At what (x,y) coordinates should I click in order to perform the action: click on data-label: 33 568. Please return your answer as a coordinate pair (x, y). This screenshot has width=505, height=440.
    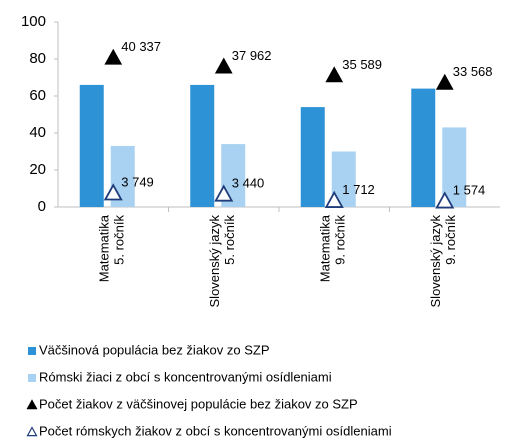
    Looking at the image, I should click on (473, 71).